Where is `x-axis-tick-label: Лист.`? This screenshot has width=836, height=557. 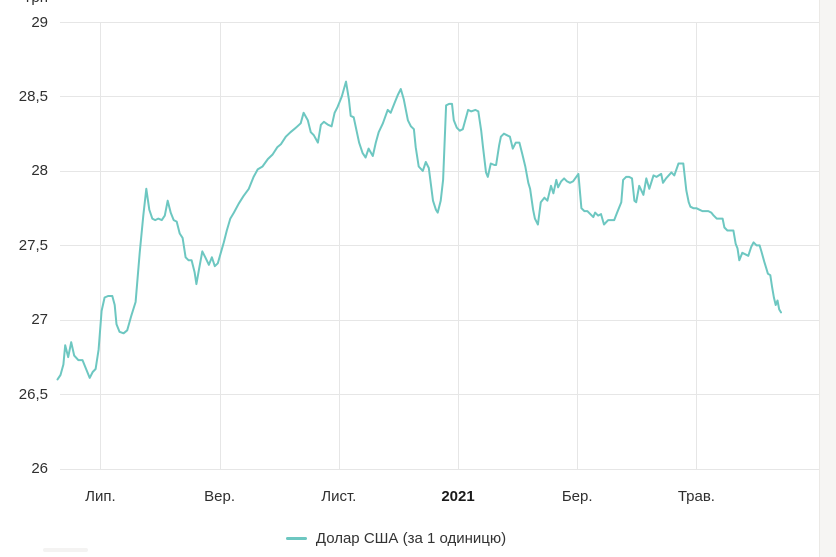 x-axis-tick-label: Лист. is located at coordinates (339, 496).